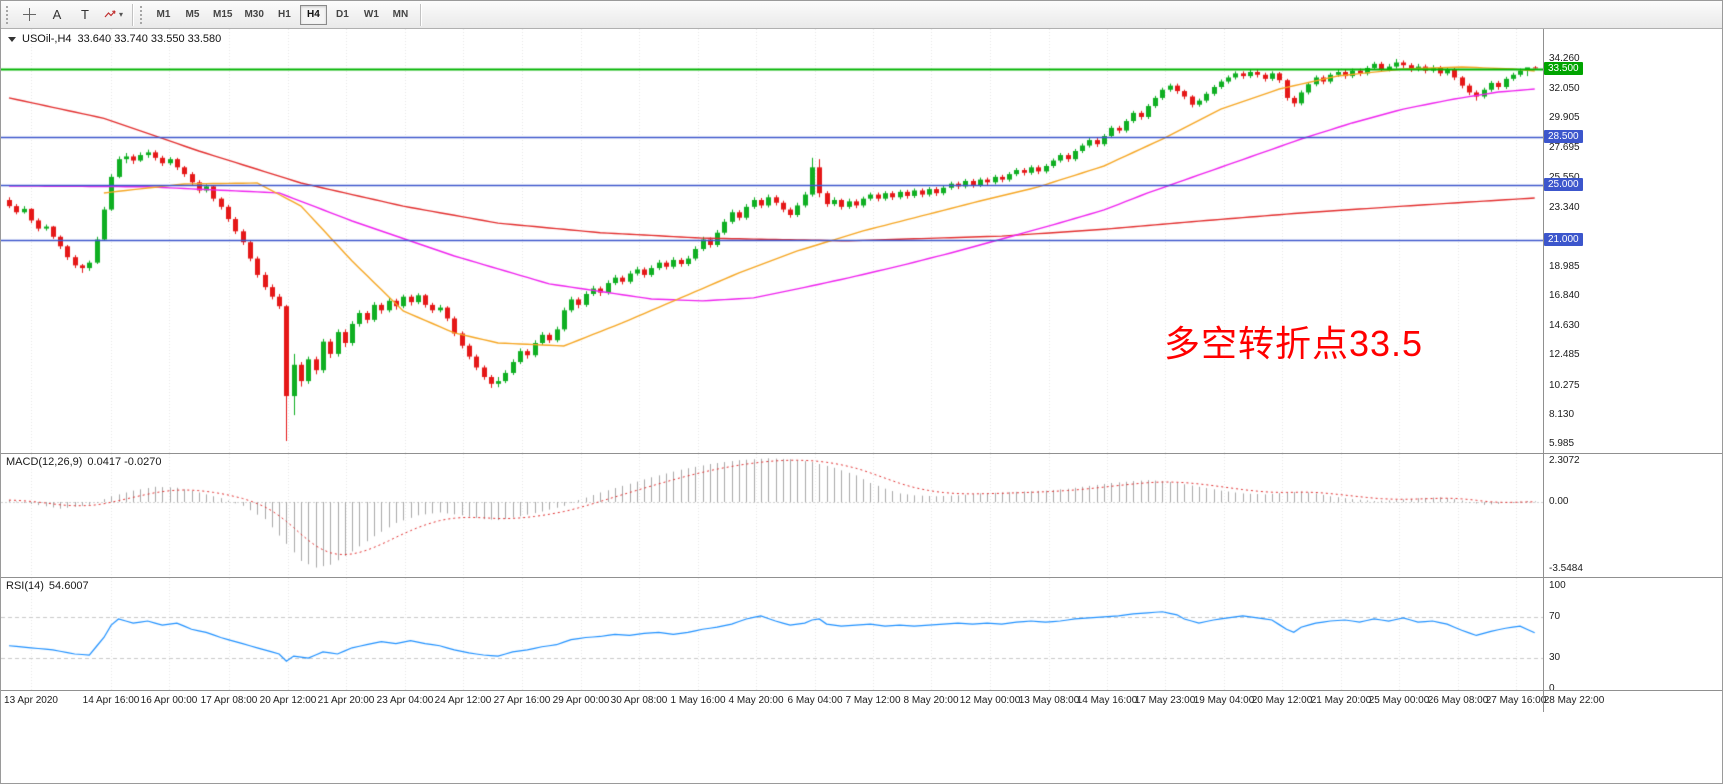 The width and height of the screenshot is (1723, 784). Describe the element at coordinates (44, 462) in the screenshot. I see `macd-name: MACD(12,26,9)` at that location.